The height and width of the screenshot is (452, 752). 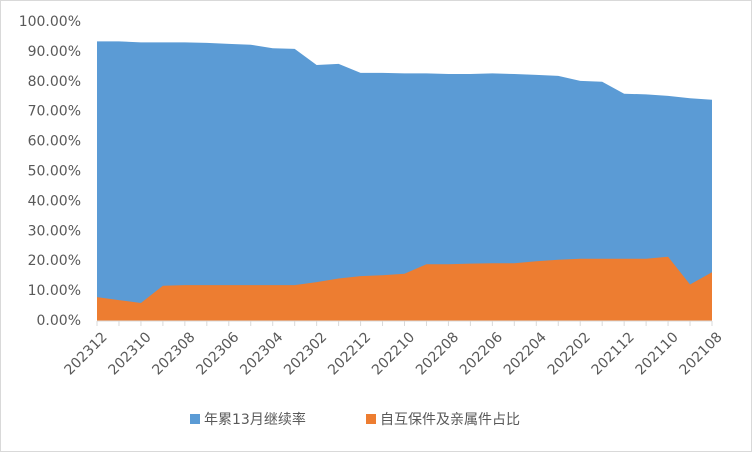 What do you see at coordinates (54, 291) in the screenshot?
I see `y-tick-label: 10.00%` at bounding box center [54, 291].